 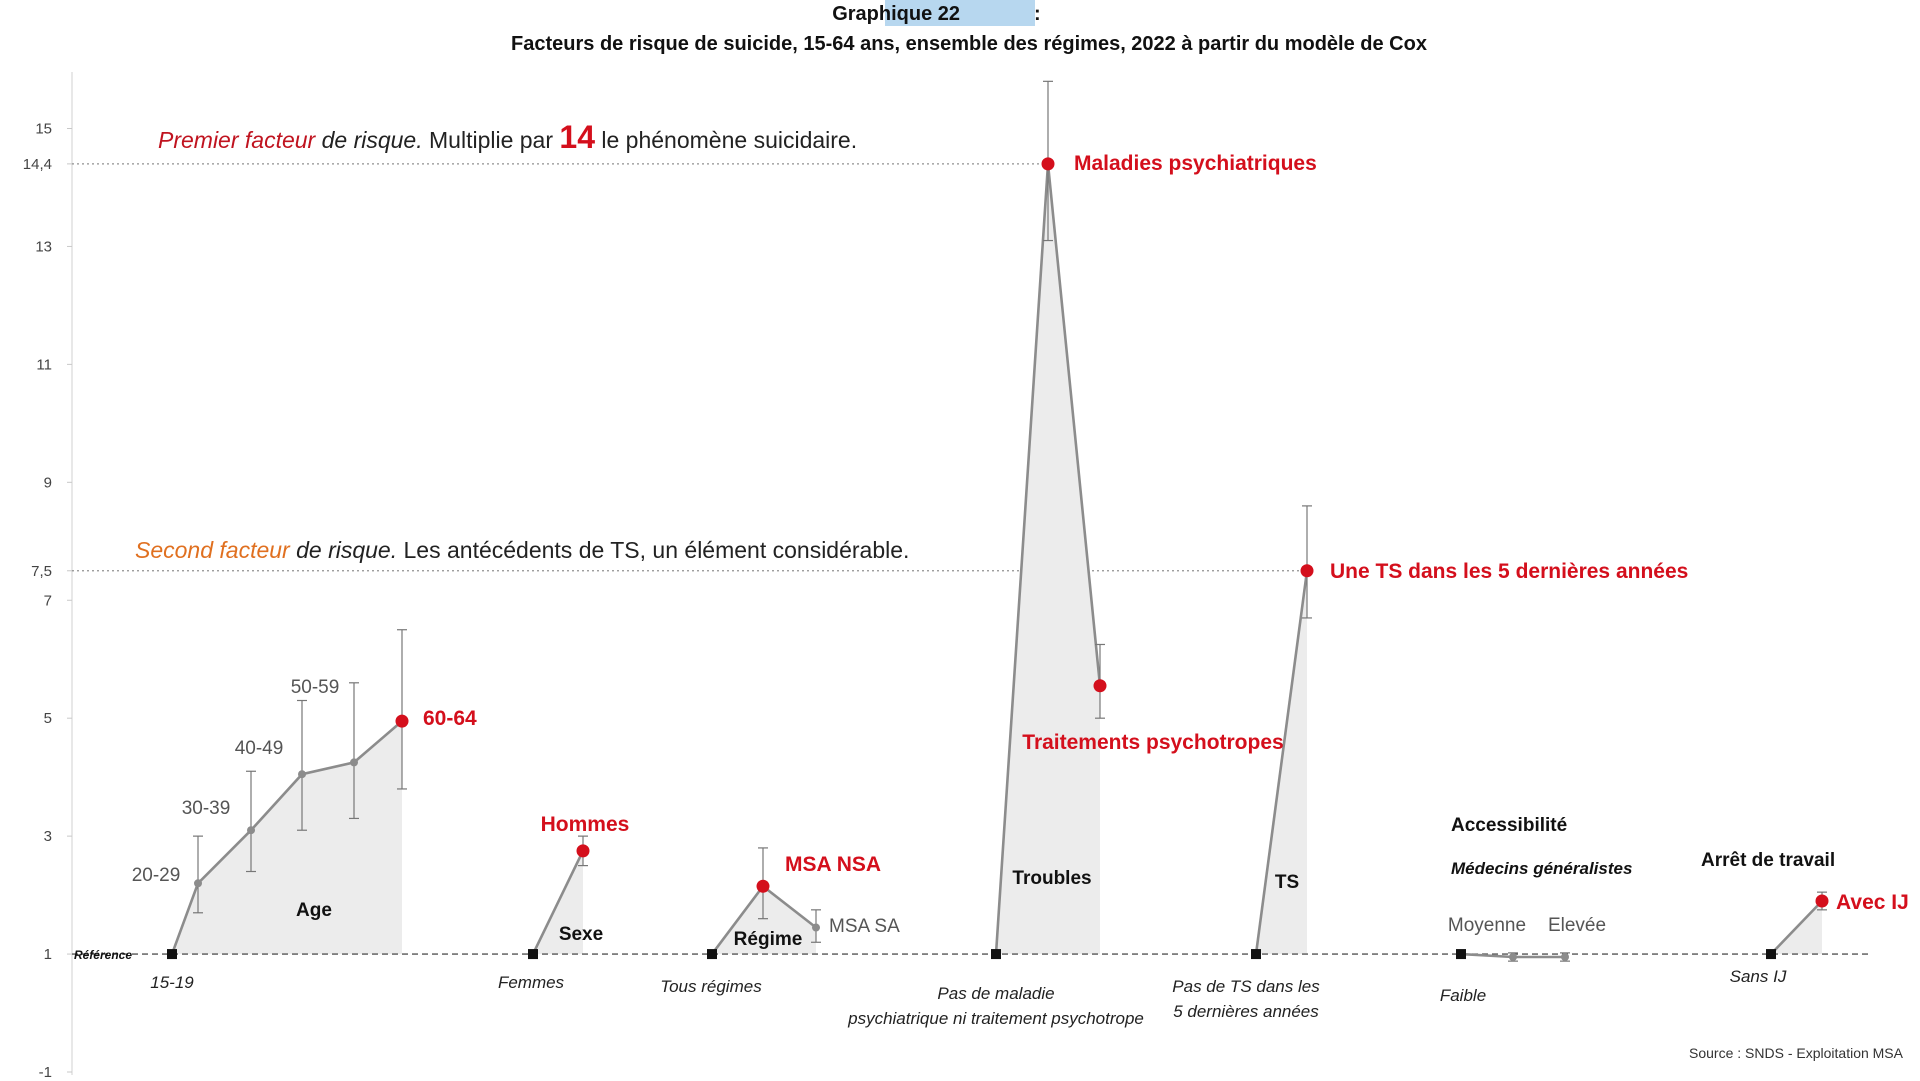 I want to click on annotation-first-p2: de risque., so click(x=368, y=140).